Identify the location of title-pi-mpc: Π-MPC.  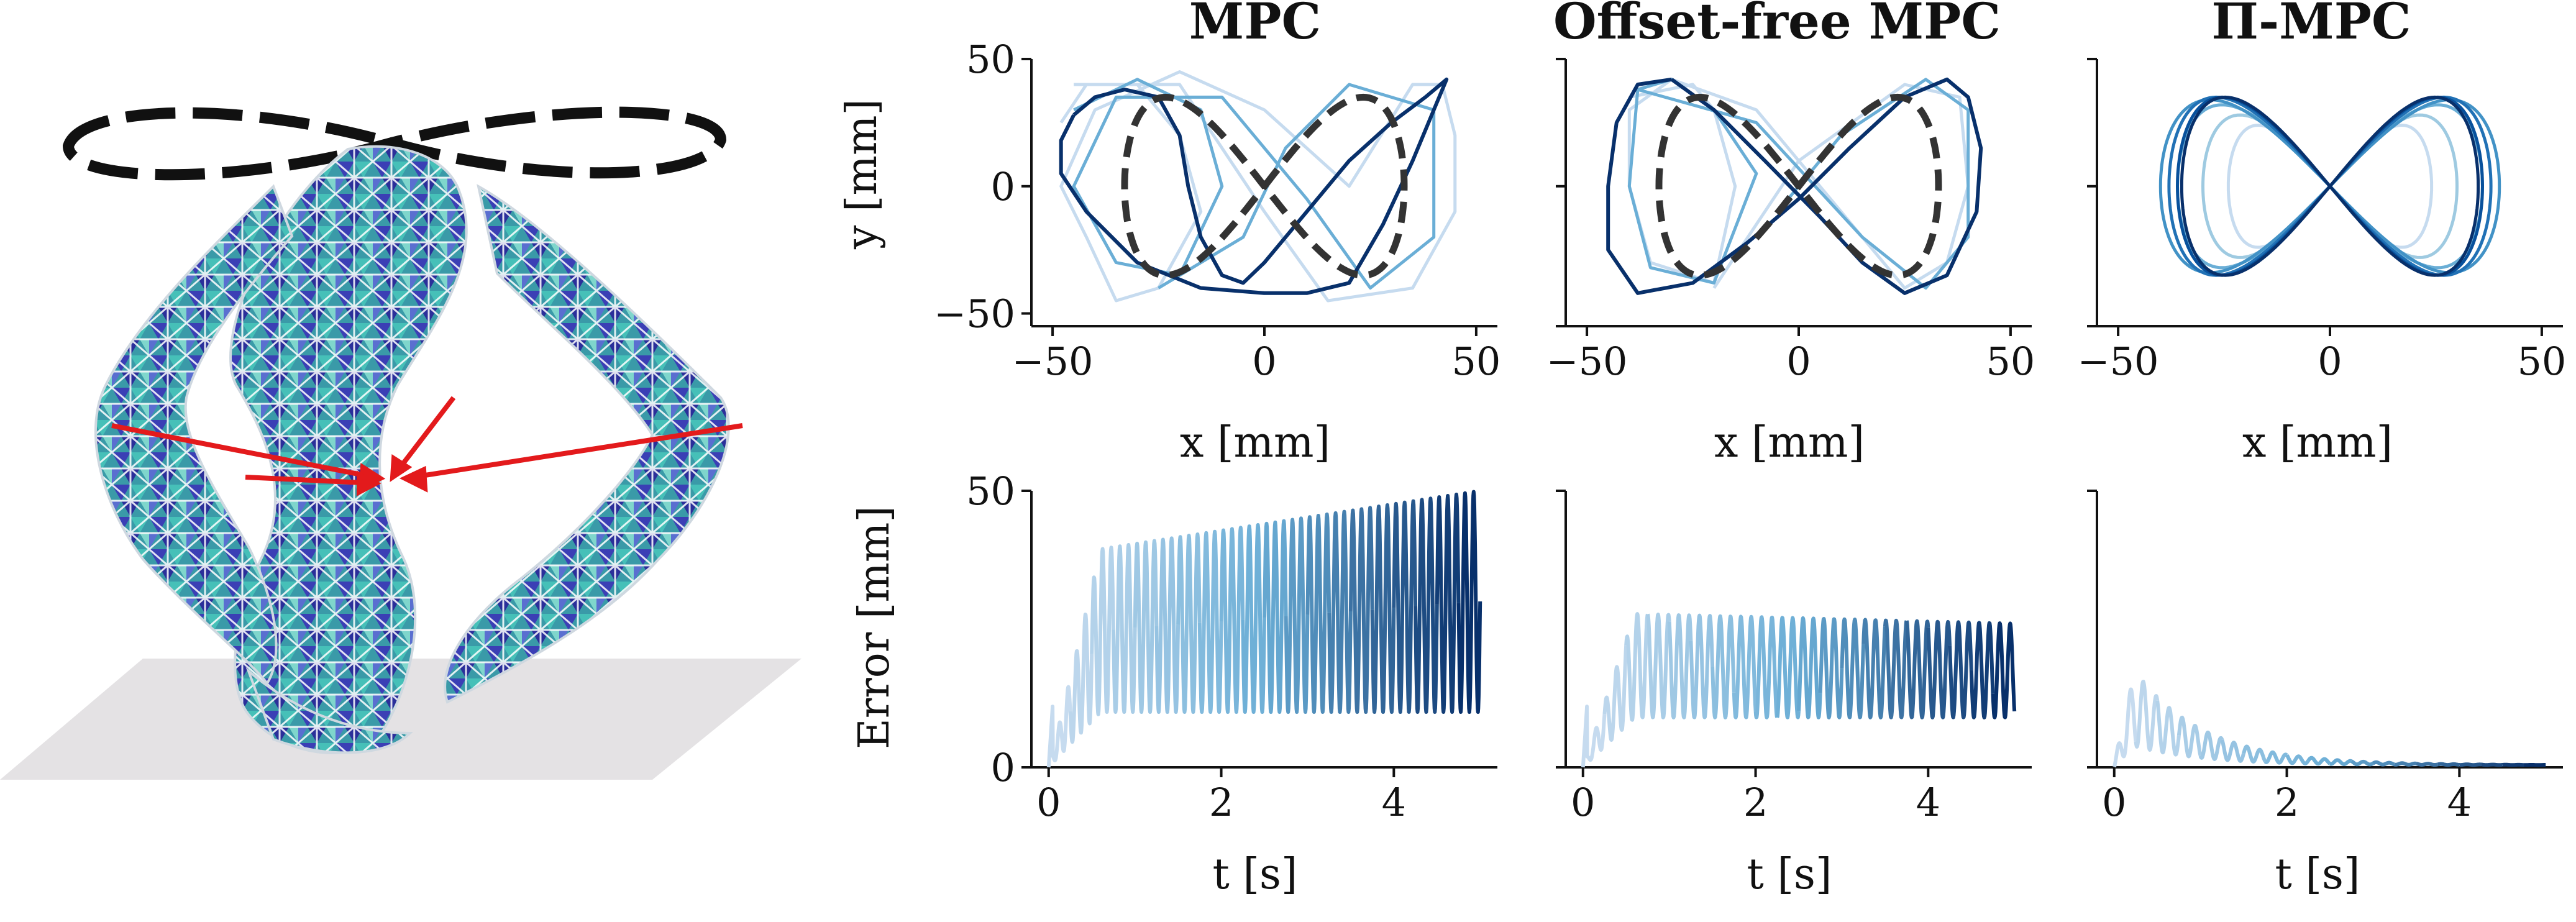
(2311, 25).